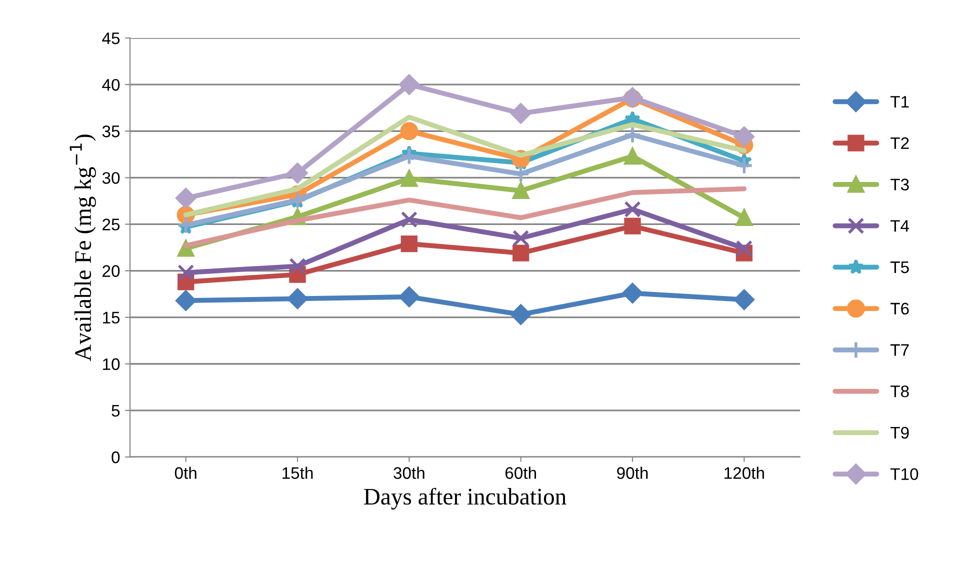 The image size is (963, 583). What do you see at coordinates (116, 411) in the screenshot?
I see `y-tick-label: 5` at bounding box center [116, 411].